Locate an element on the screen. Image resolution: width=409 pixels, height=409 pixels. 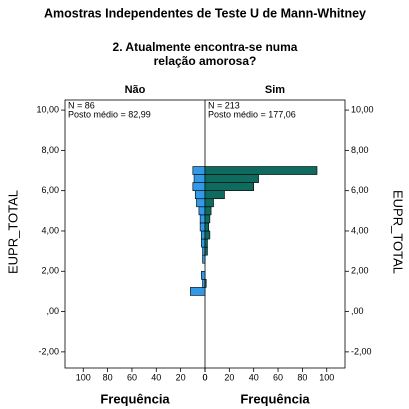
chart-subtitle: 2. Atualmente encontra-se numa is located at coordinates (205, 47).